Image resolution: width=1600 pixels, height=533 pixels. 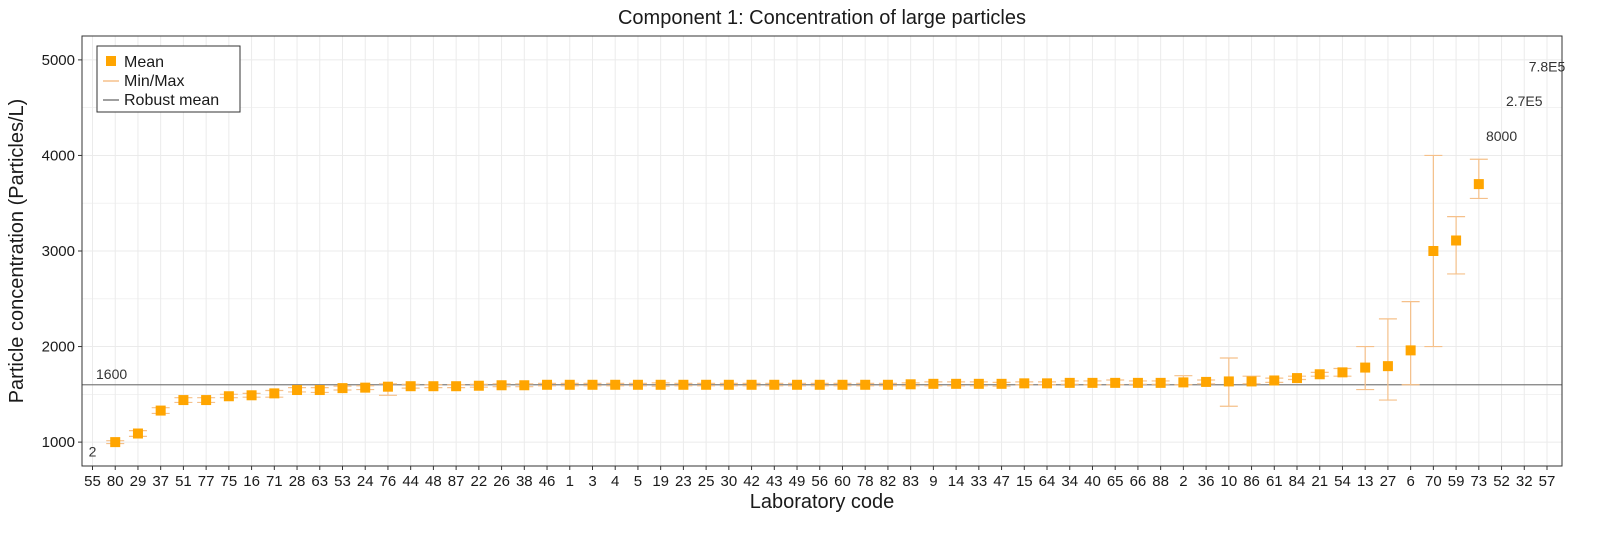 I want to click on x-tick-label: 21, so click(x=1319, y=481).